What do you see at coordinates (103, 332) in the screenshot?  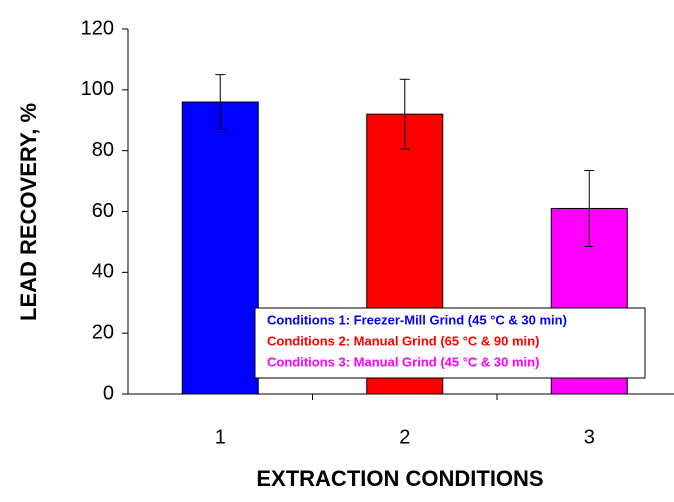 I see `y-tick-label: 20` at bounding box center [103, 332].